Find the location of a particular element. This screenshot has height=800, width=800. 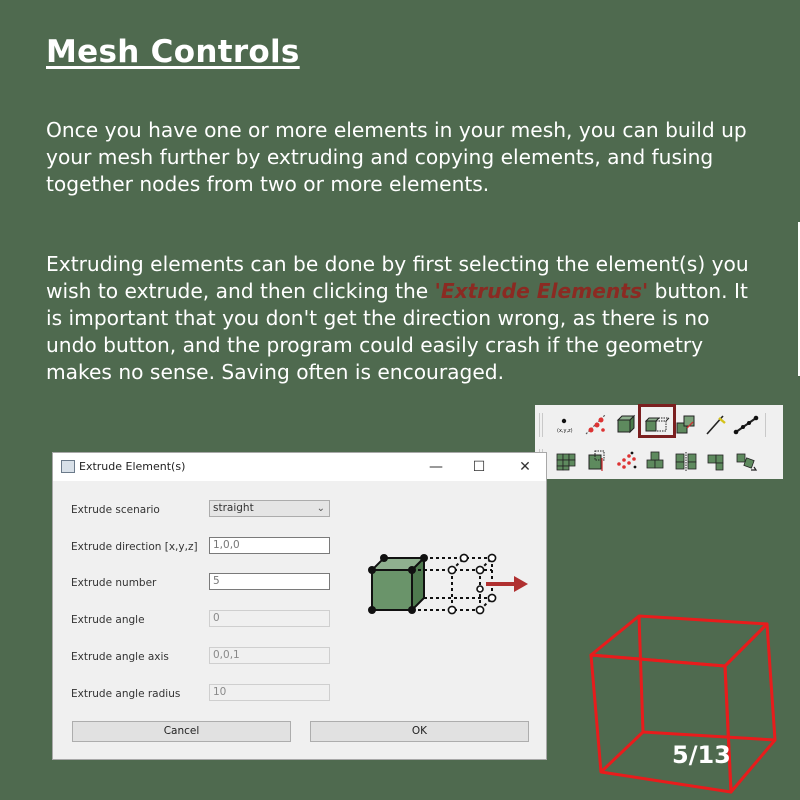

mesh-toolbar: (x,y,z) is located at coordinates (659, 442).